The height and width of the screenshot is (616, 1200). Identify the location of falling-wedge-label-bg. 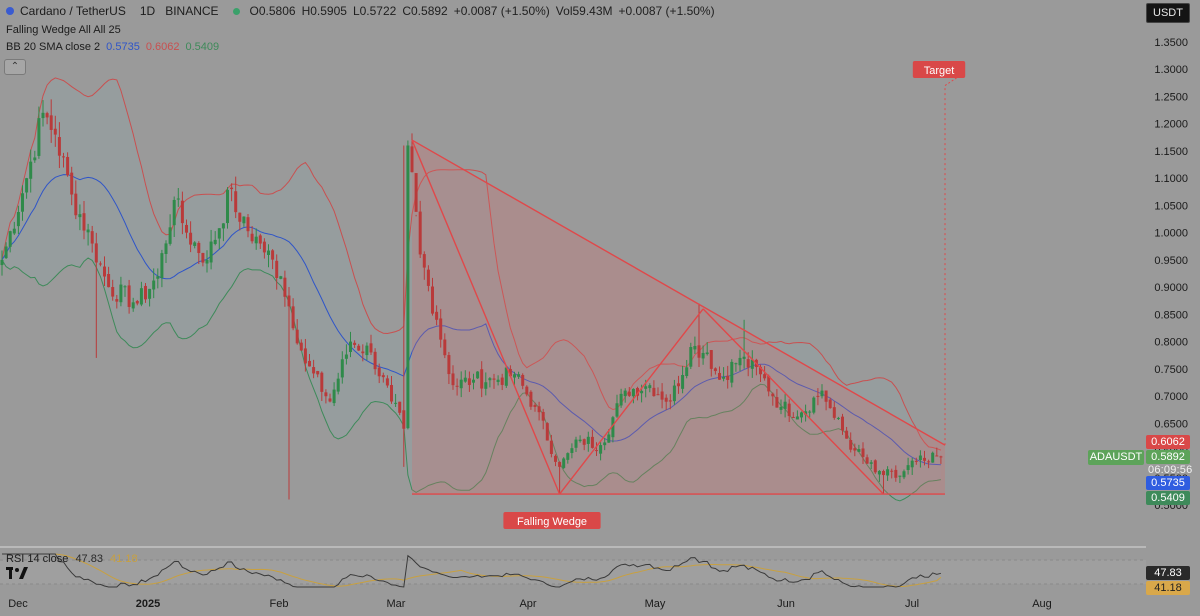
(552, 520).